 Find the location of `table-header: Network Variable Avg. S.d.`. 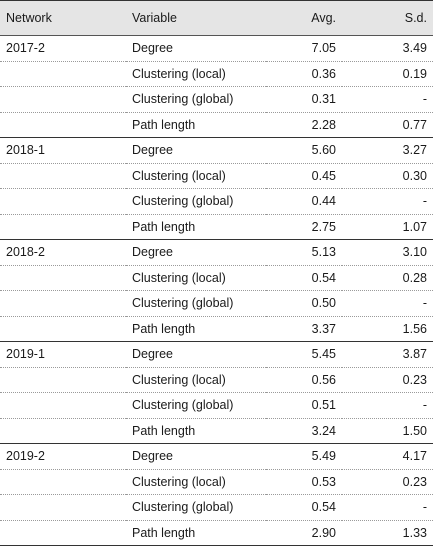

table-header: Network Variable Avg. S.d. is located at coordinates (216, 18).